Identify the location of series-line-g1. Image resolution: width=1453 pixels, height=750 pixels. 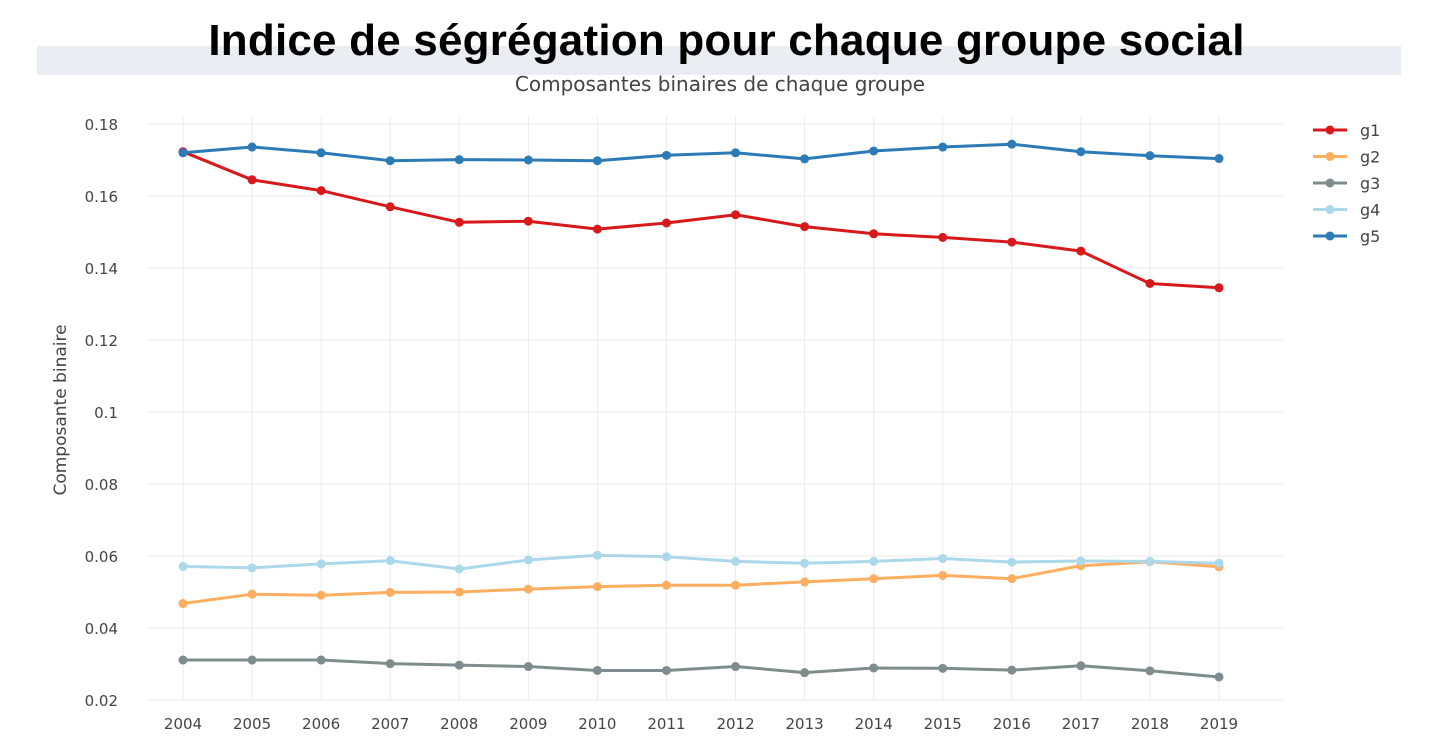
(701, 220).